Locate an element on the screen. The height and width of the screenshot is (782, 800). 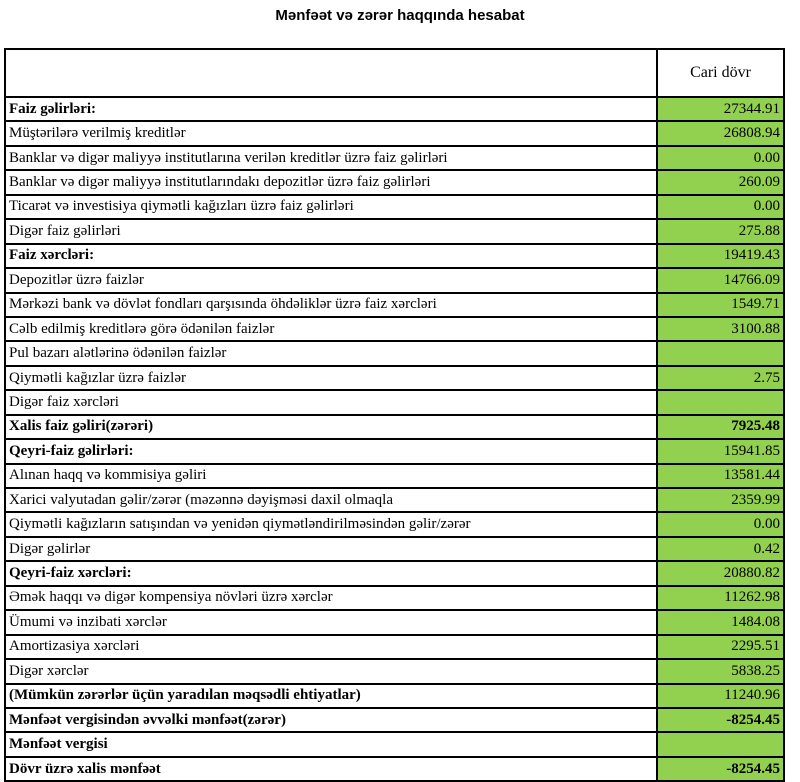
table-row: Digər gəlirlər 0.42 is located at coordinates (394, 549).